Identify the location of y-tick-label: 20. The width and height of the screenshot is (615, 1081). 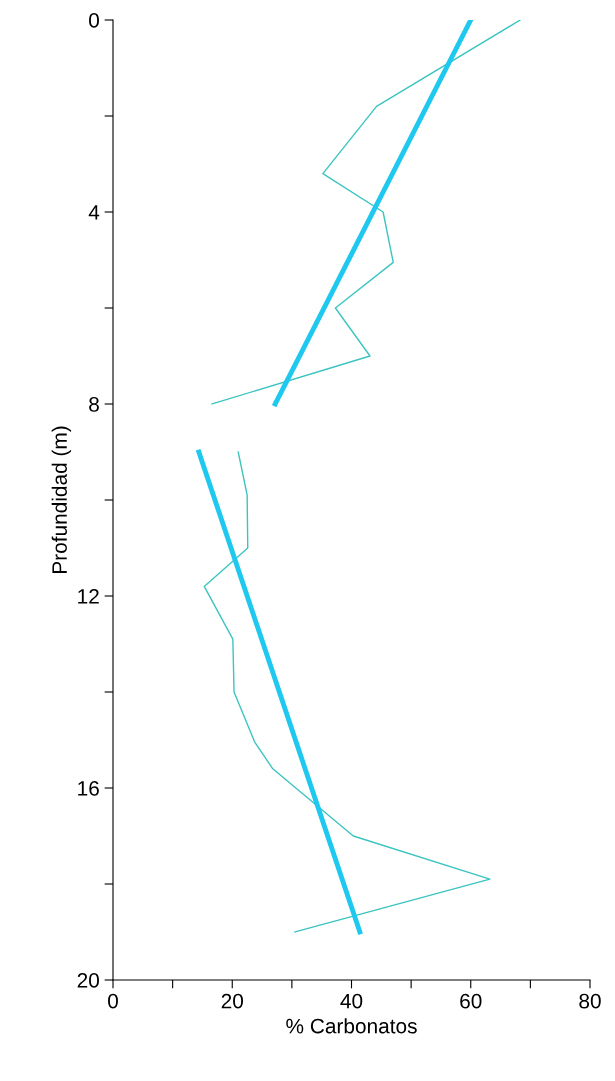
(88, 980).